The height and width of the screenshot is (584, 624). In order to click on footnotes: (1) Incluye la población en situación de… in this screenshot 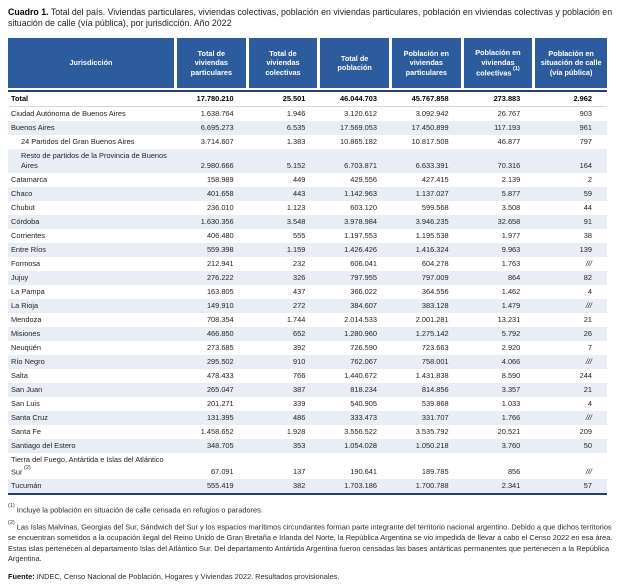, I will do `click(312, 533)`.